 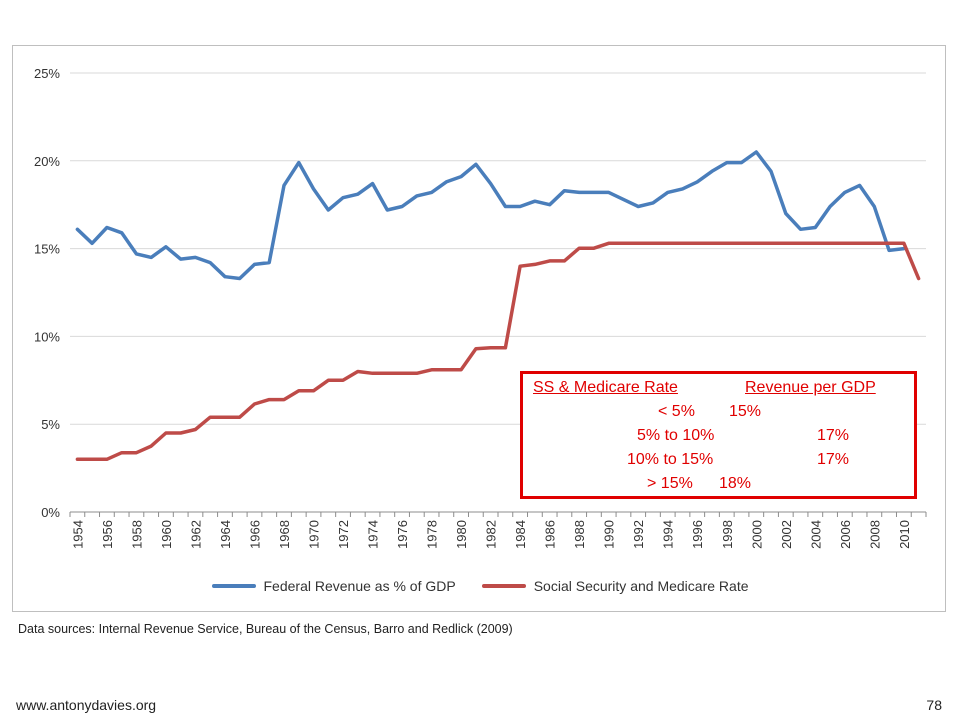 I want to click on x-tick-label: 1994, so click(x=668, y=534).